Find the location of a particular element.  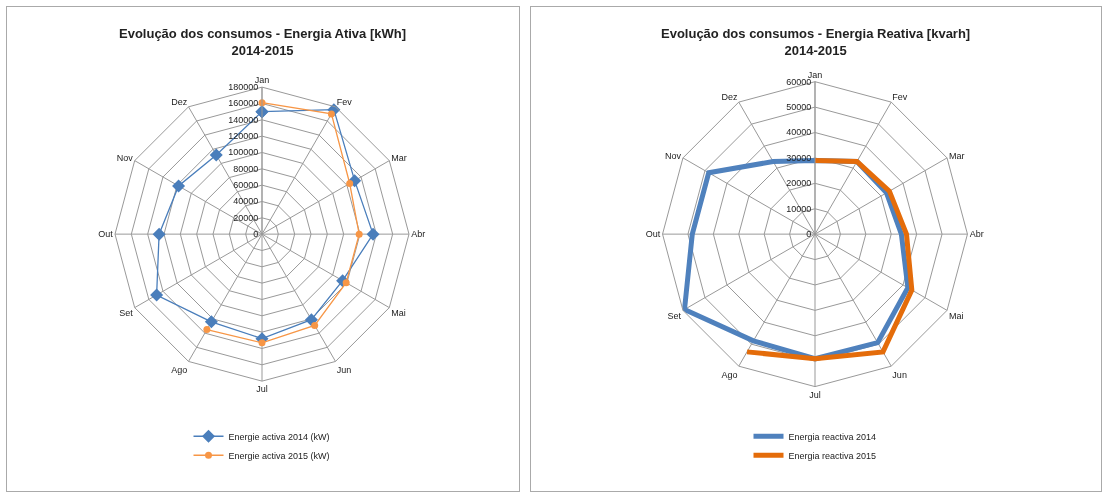

y-tick-label: 160000 is located at coordinates (243, 103).